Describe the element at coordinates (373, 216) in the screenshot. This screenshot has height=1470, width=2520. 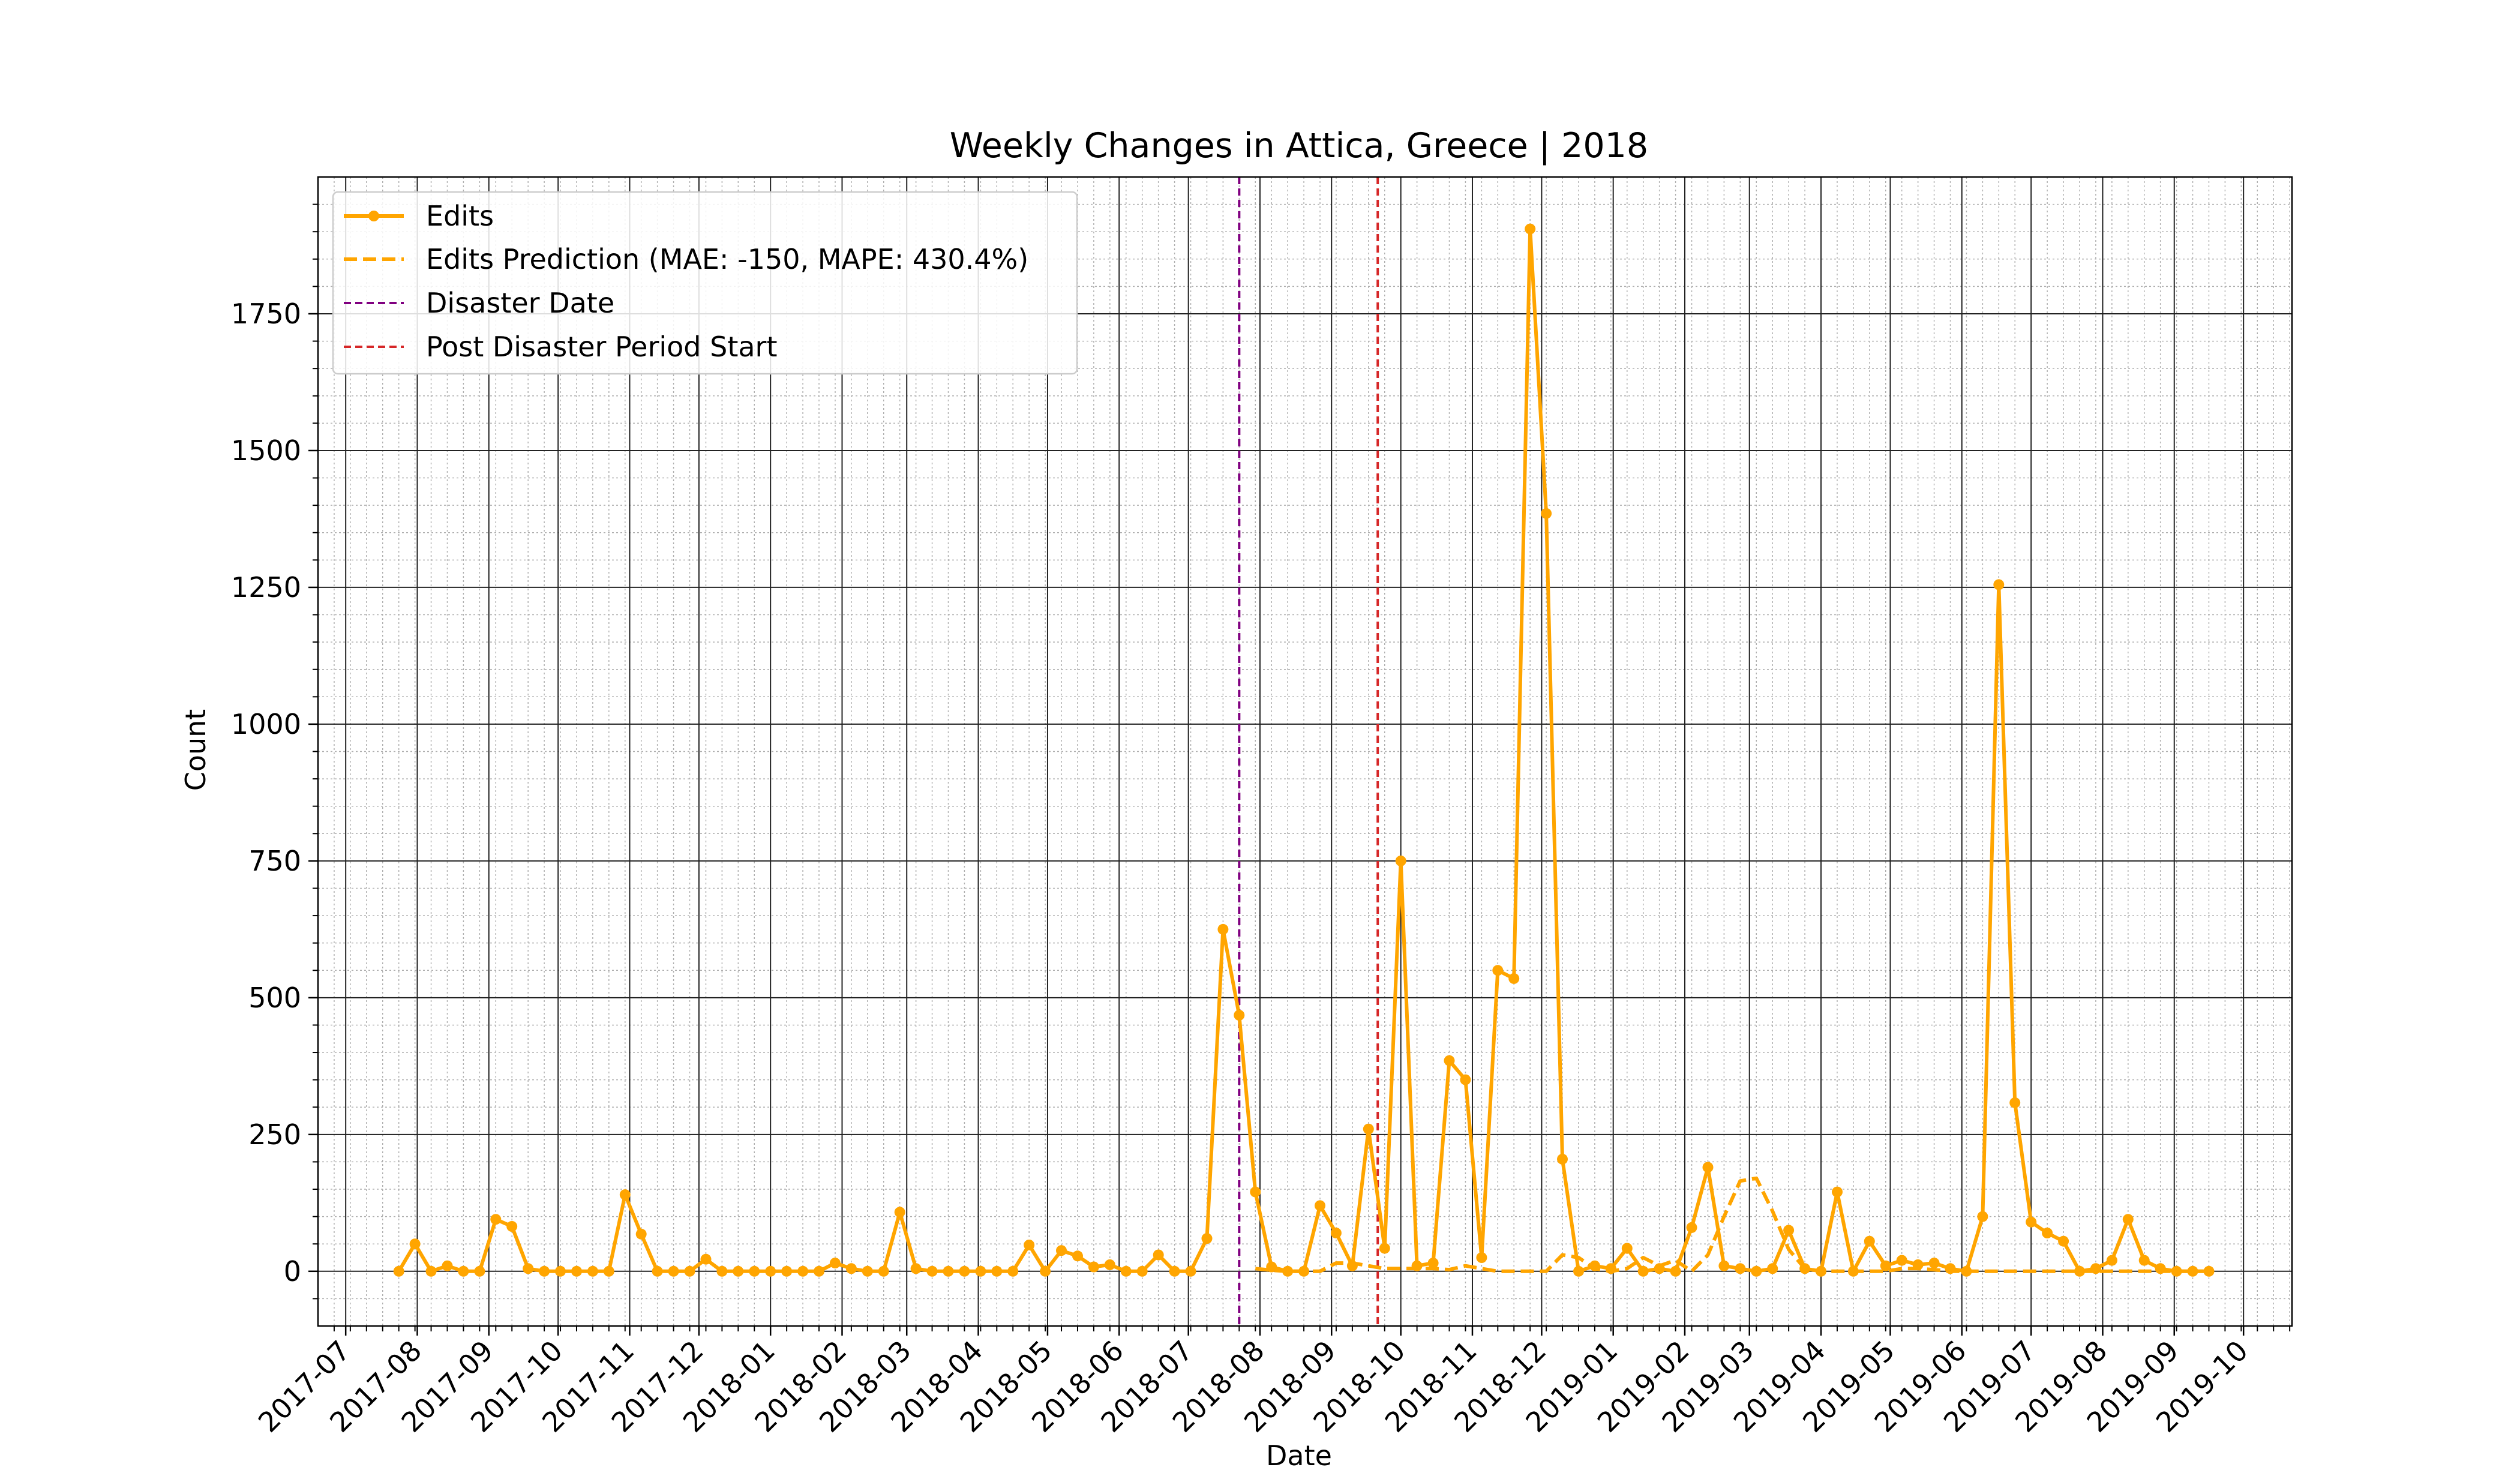
I see `legend-marker-edits` at that location.